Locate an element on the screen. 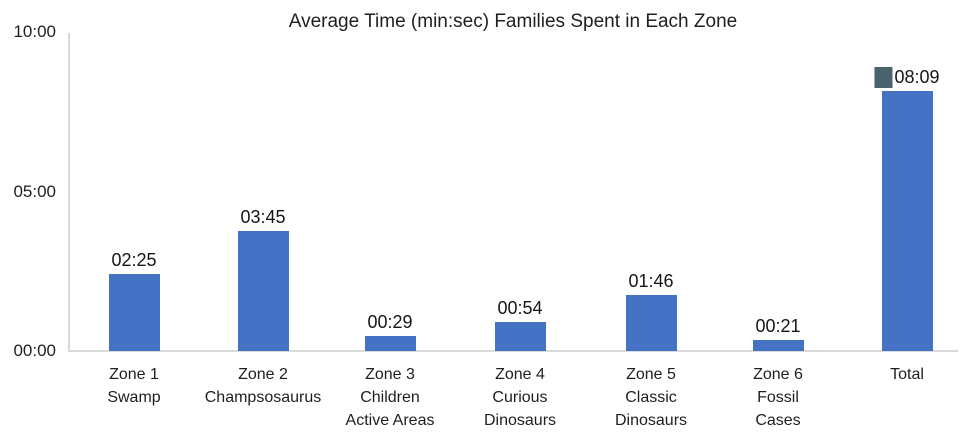  bar-zone-2-champsosaurus is located at coordinates (263, 291).